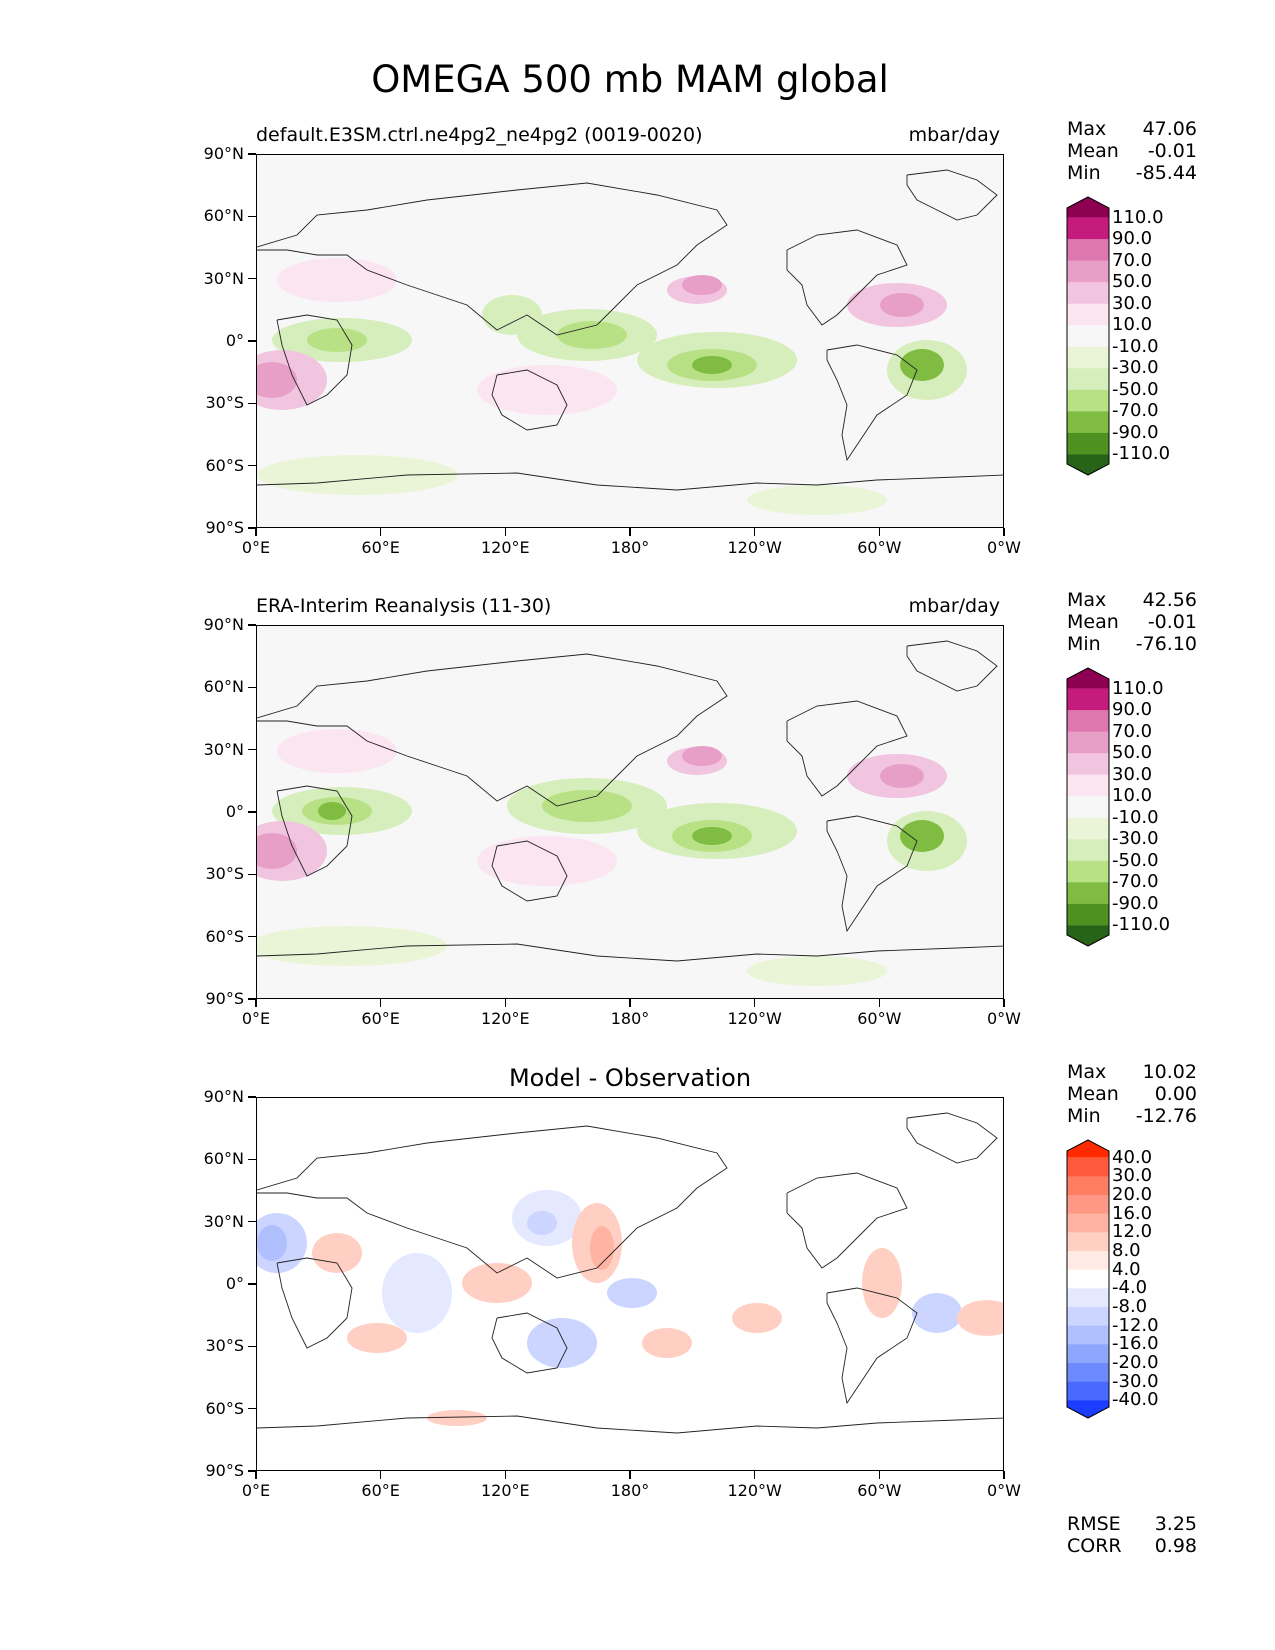 The height and width of the screenshot is (1650, 1275). I want to click on panel-units-label: mbar/day, so click(954, 606).